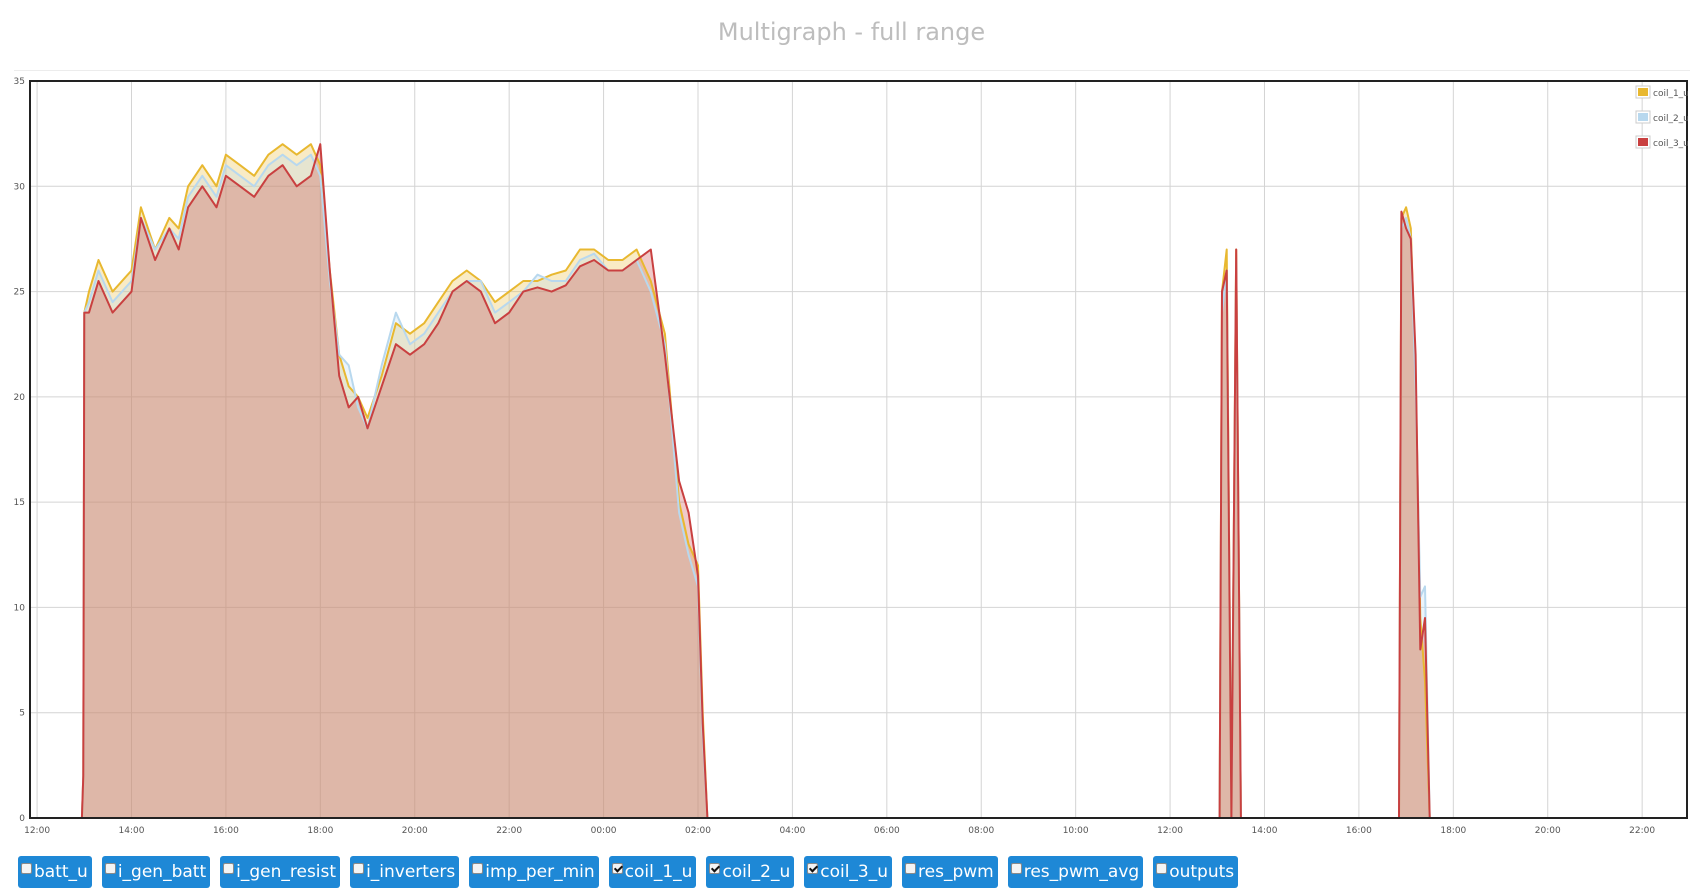 This screenshot has height=893, width=1703. I want to click on toggle-label: batt_u, so click(61, 872).